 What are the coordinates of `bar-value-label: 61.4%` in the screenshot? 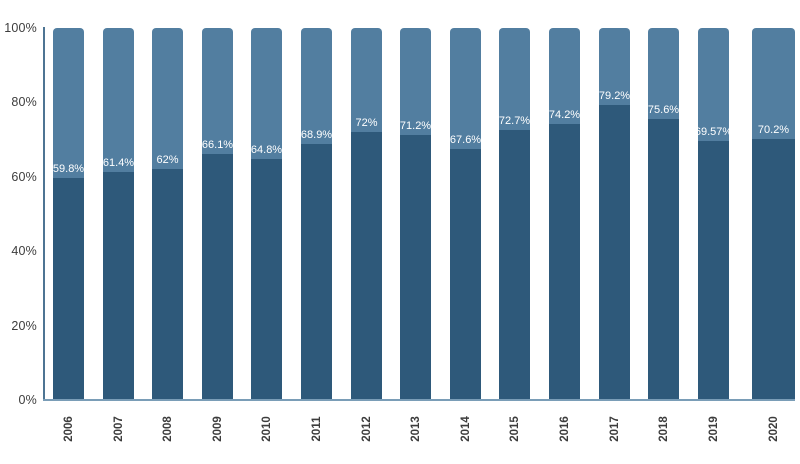 It's located at (118, 162).